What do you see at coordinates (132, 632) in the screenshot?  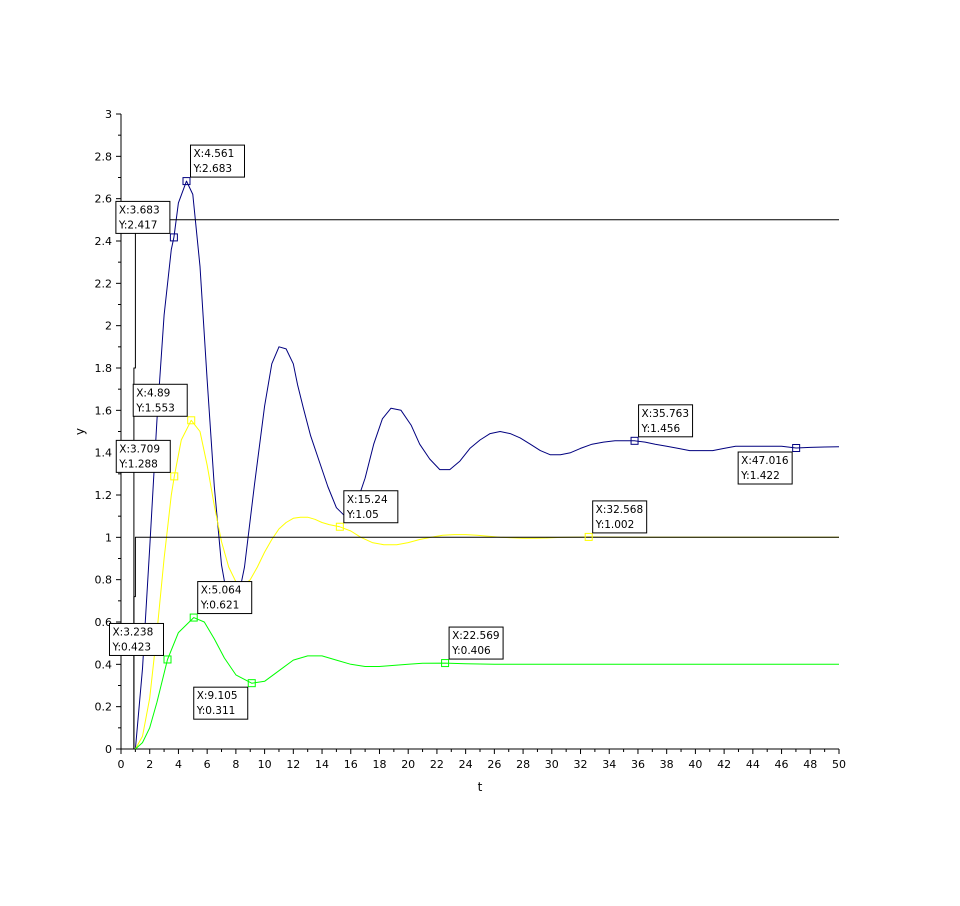 I see `datatip-text: X:3.238` at bounding box center [132, 632].